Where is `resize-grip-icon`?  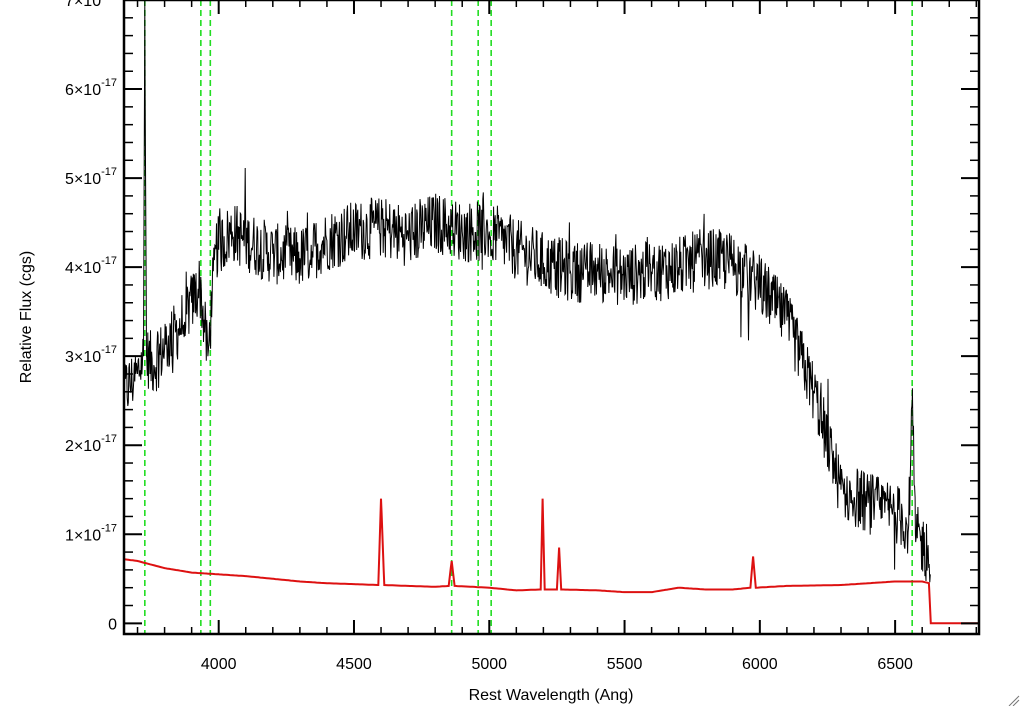 resize-grip-icon is located at coordinates (1014, 700).